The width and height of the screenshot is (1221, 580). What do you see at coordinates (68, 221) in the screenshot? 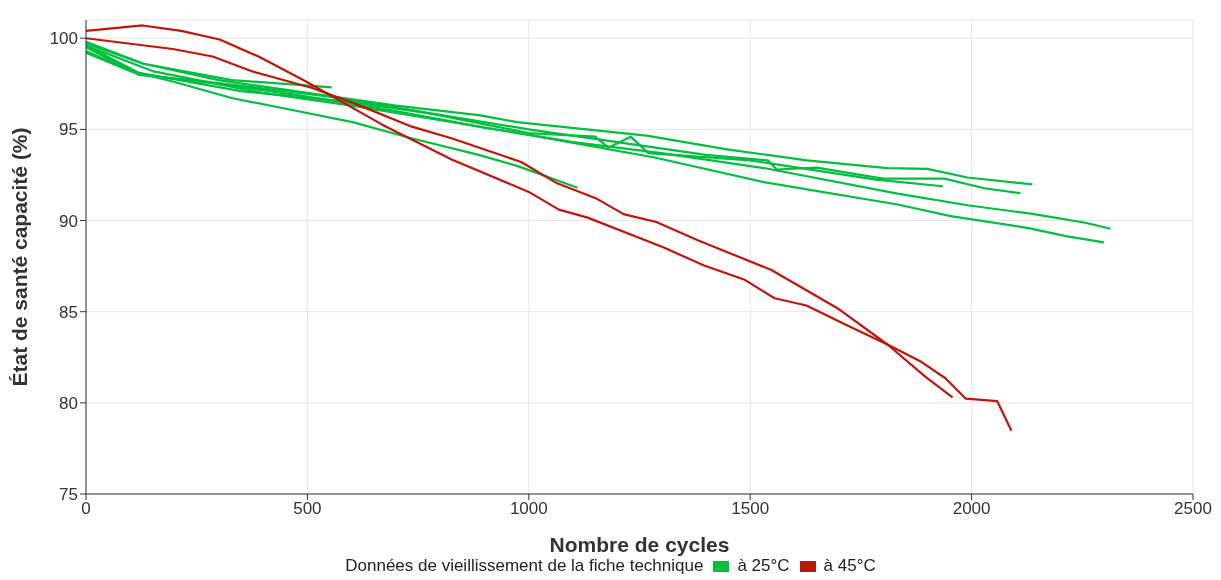
I see `y-tick-label: 90` at bounding box center [68, 221].